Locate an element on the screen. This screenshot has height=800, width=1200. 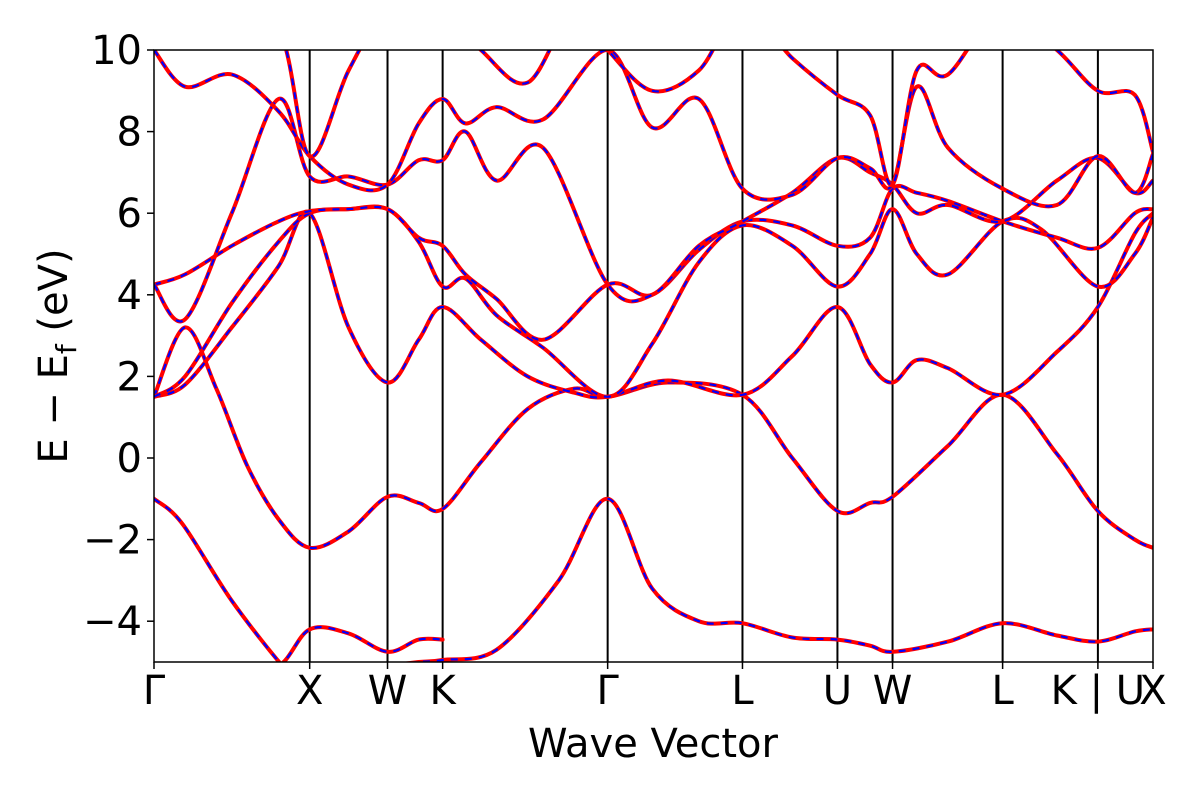
y-tick-label: 4 is located at coordinates (129, 296).